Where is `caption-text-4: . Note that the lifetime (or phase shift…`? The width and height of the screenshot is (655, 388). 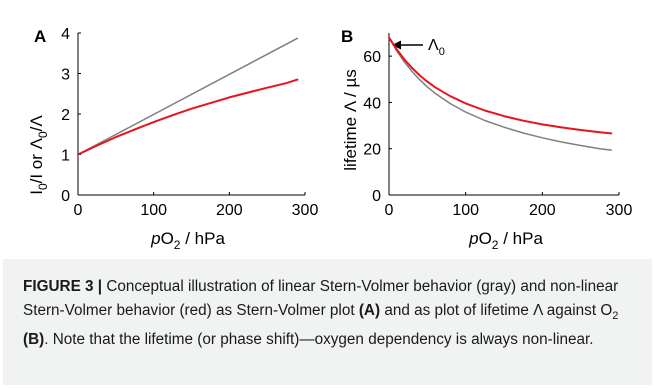
caption-text-4: . Note that the lifetime (or phase shift… is located at coordinates (319, 340).